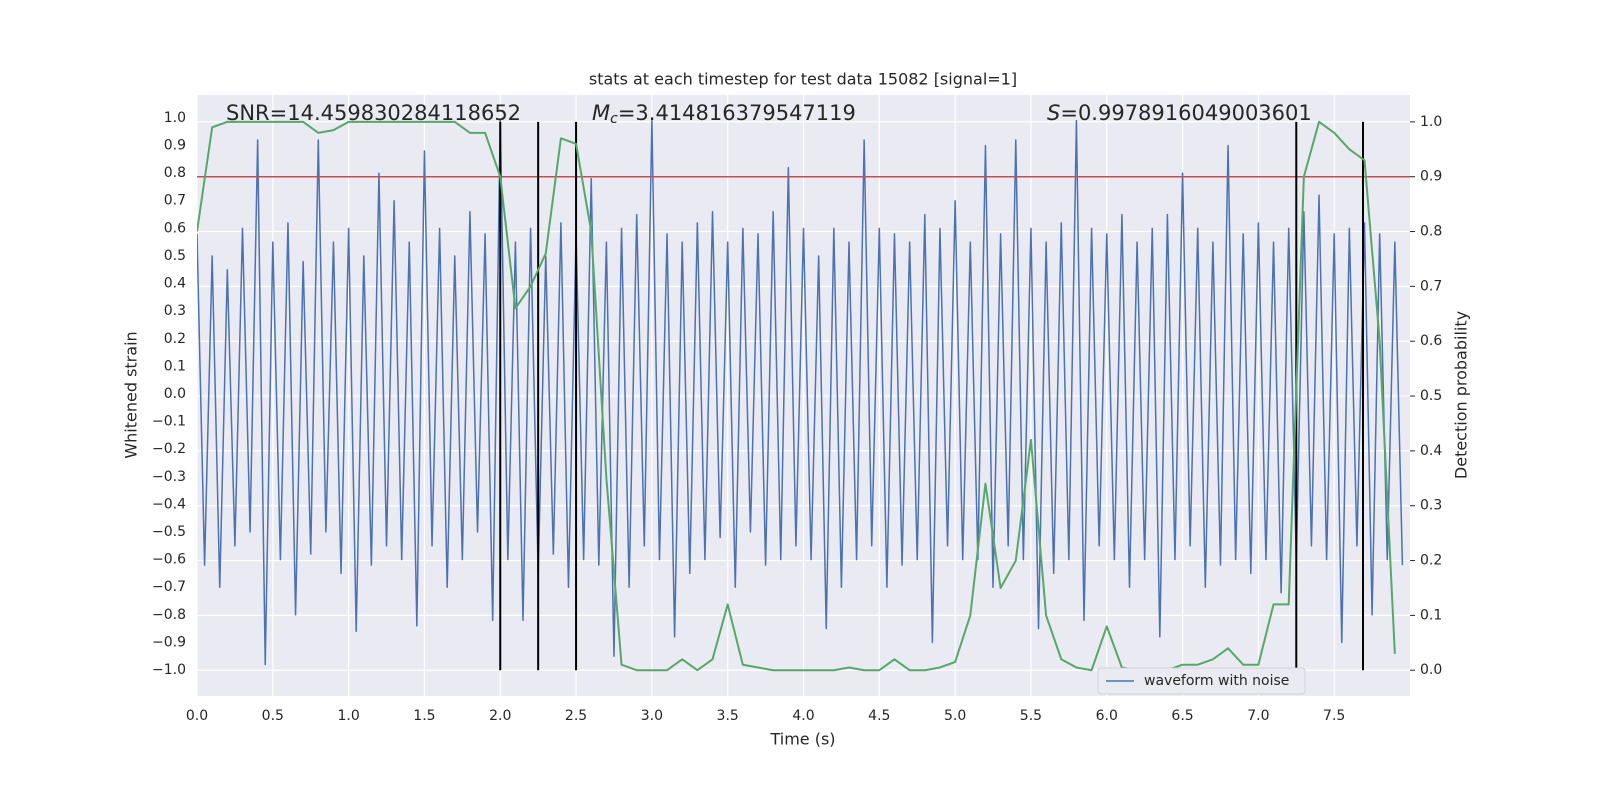 The width and height of the screenshot is (1600, 800). I want to click on annotation-part: c, so click(614, 119).